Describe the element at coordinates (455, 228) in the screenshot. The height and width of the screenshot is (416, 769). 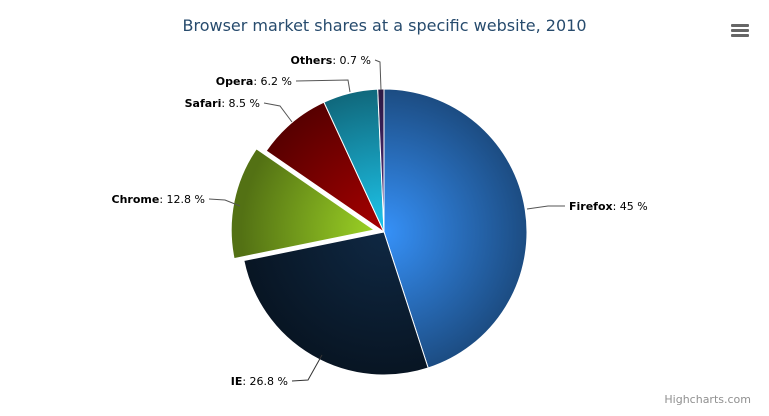
I see `pie-slice-firefox` at that location.